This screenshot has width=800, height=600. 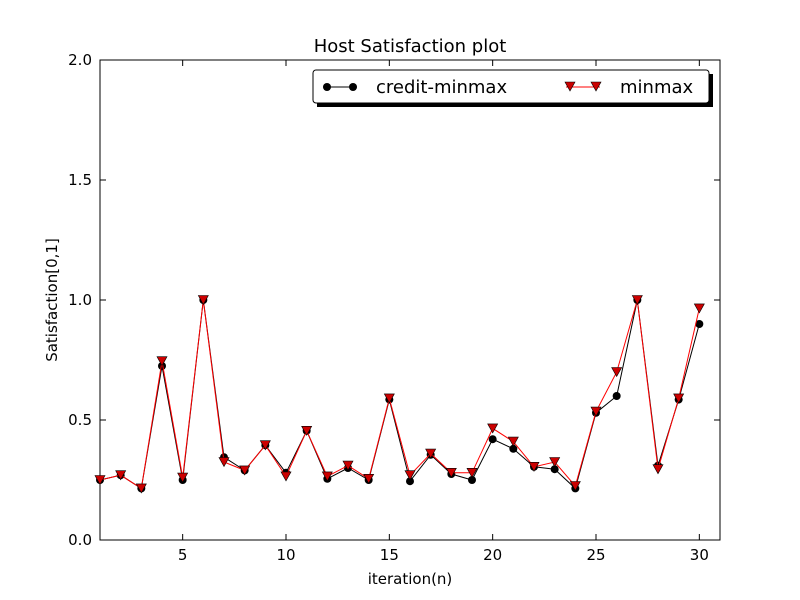 What do you see at coordinates (492, 555) in the screenshot?
I see `x-tick-label: 20` at bounding box center [492, 555].